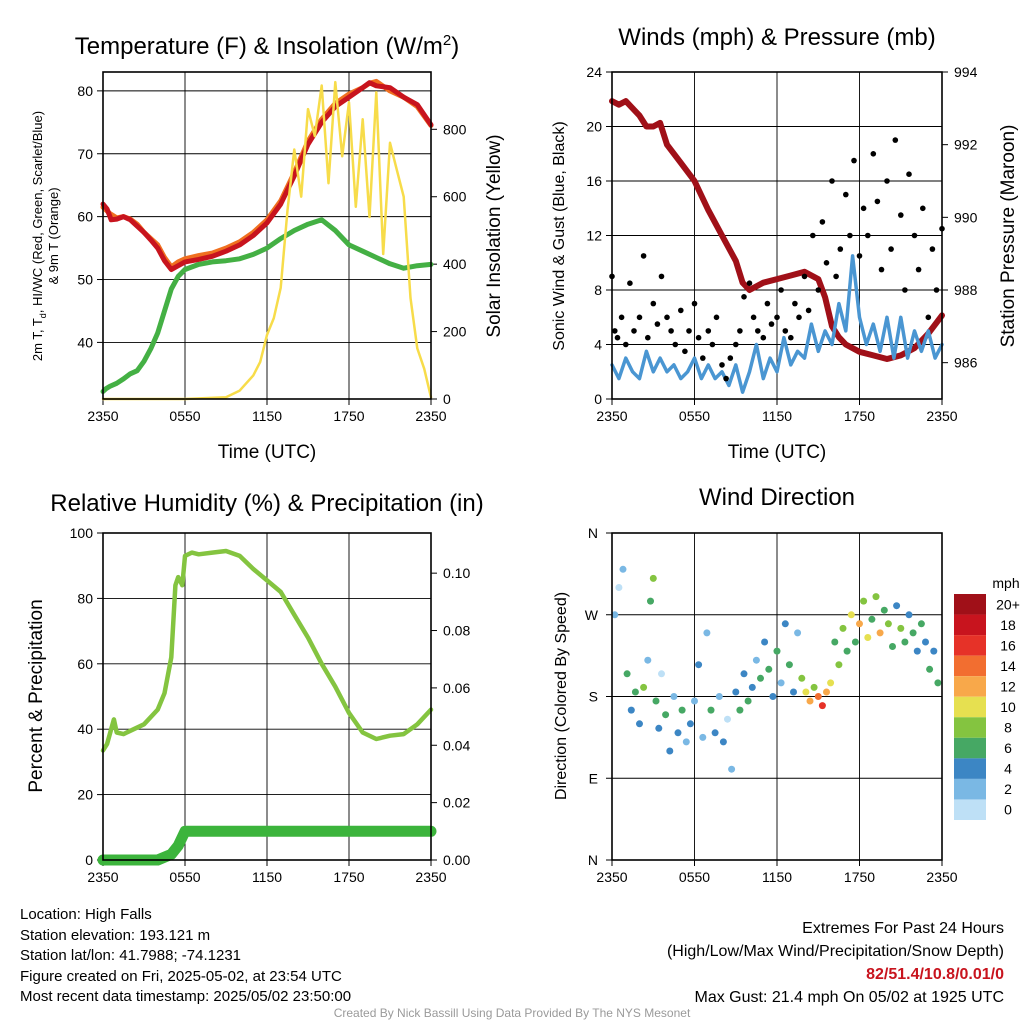 This screenshot has width=1024, height=1024. I want to click on wind-chart-ytick-label: 16, so click(594, 181).